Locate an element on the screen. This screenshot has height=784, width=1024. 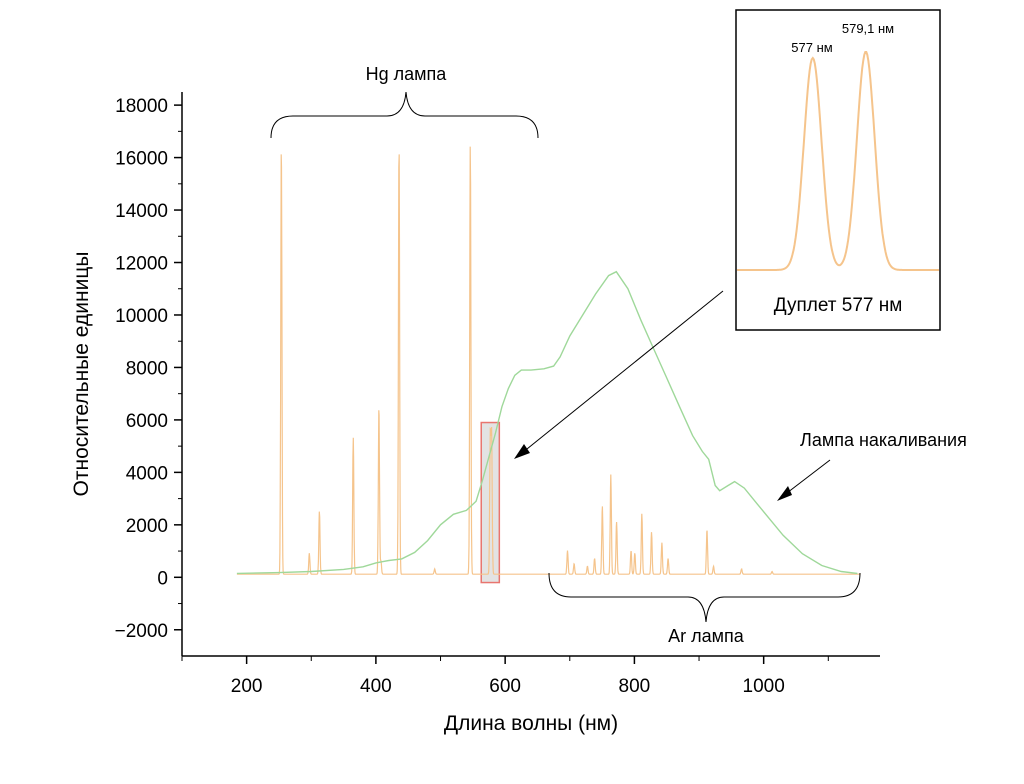
y-tick-label: 18000 is located at coordinates (141, 106).